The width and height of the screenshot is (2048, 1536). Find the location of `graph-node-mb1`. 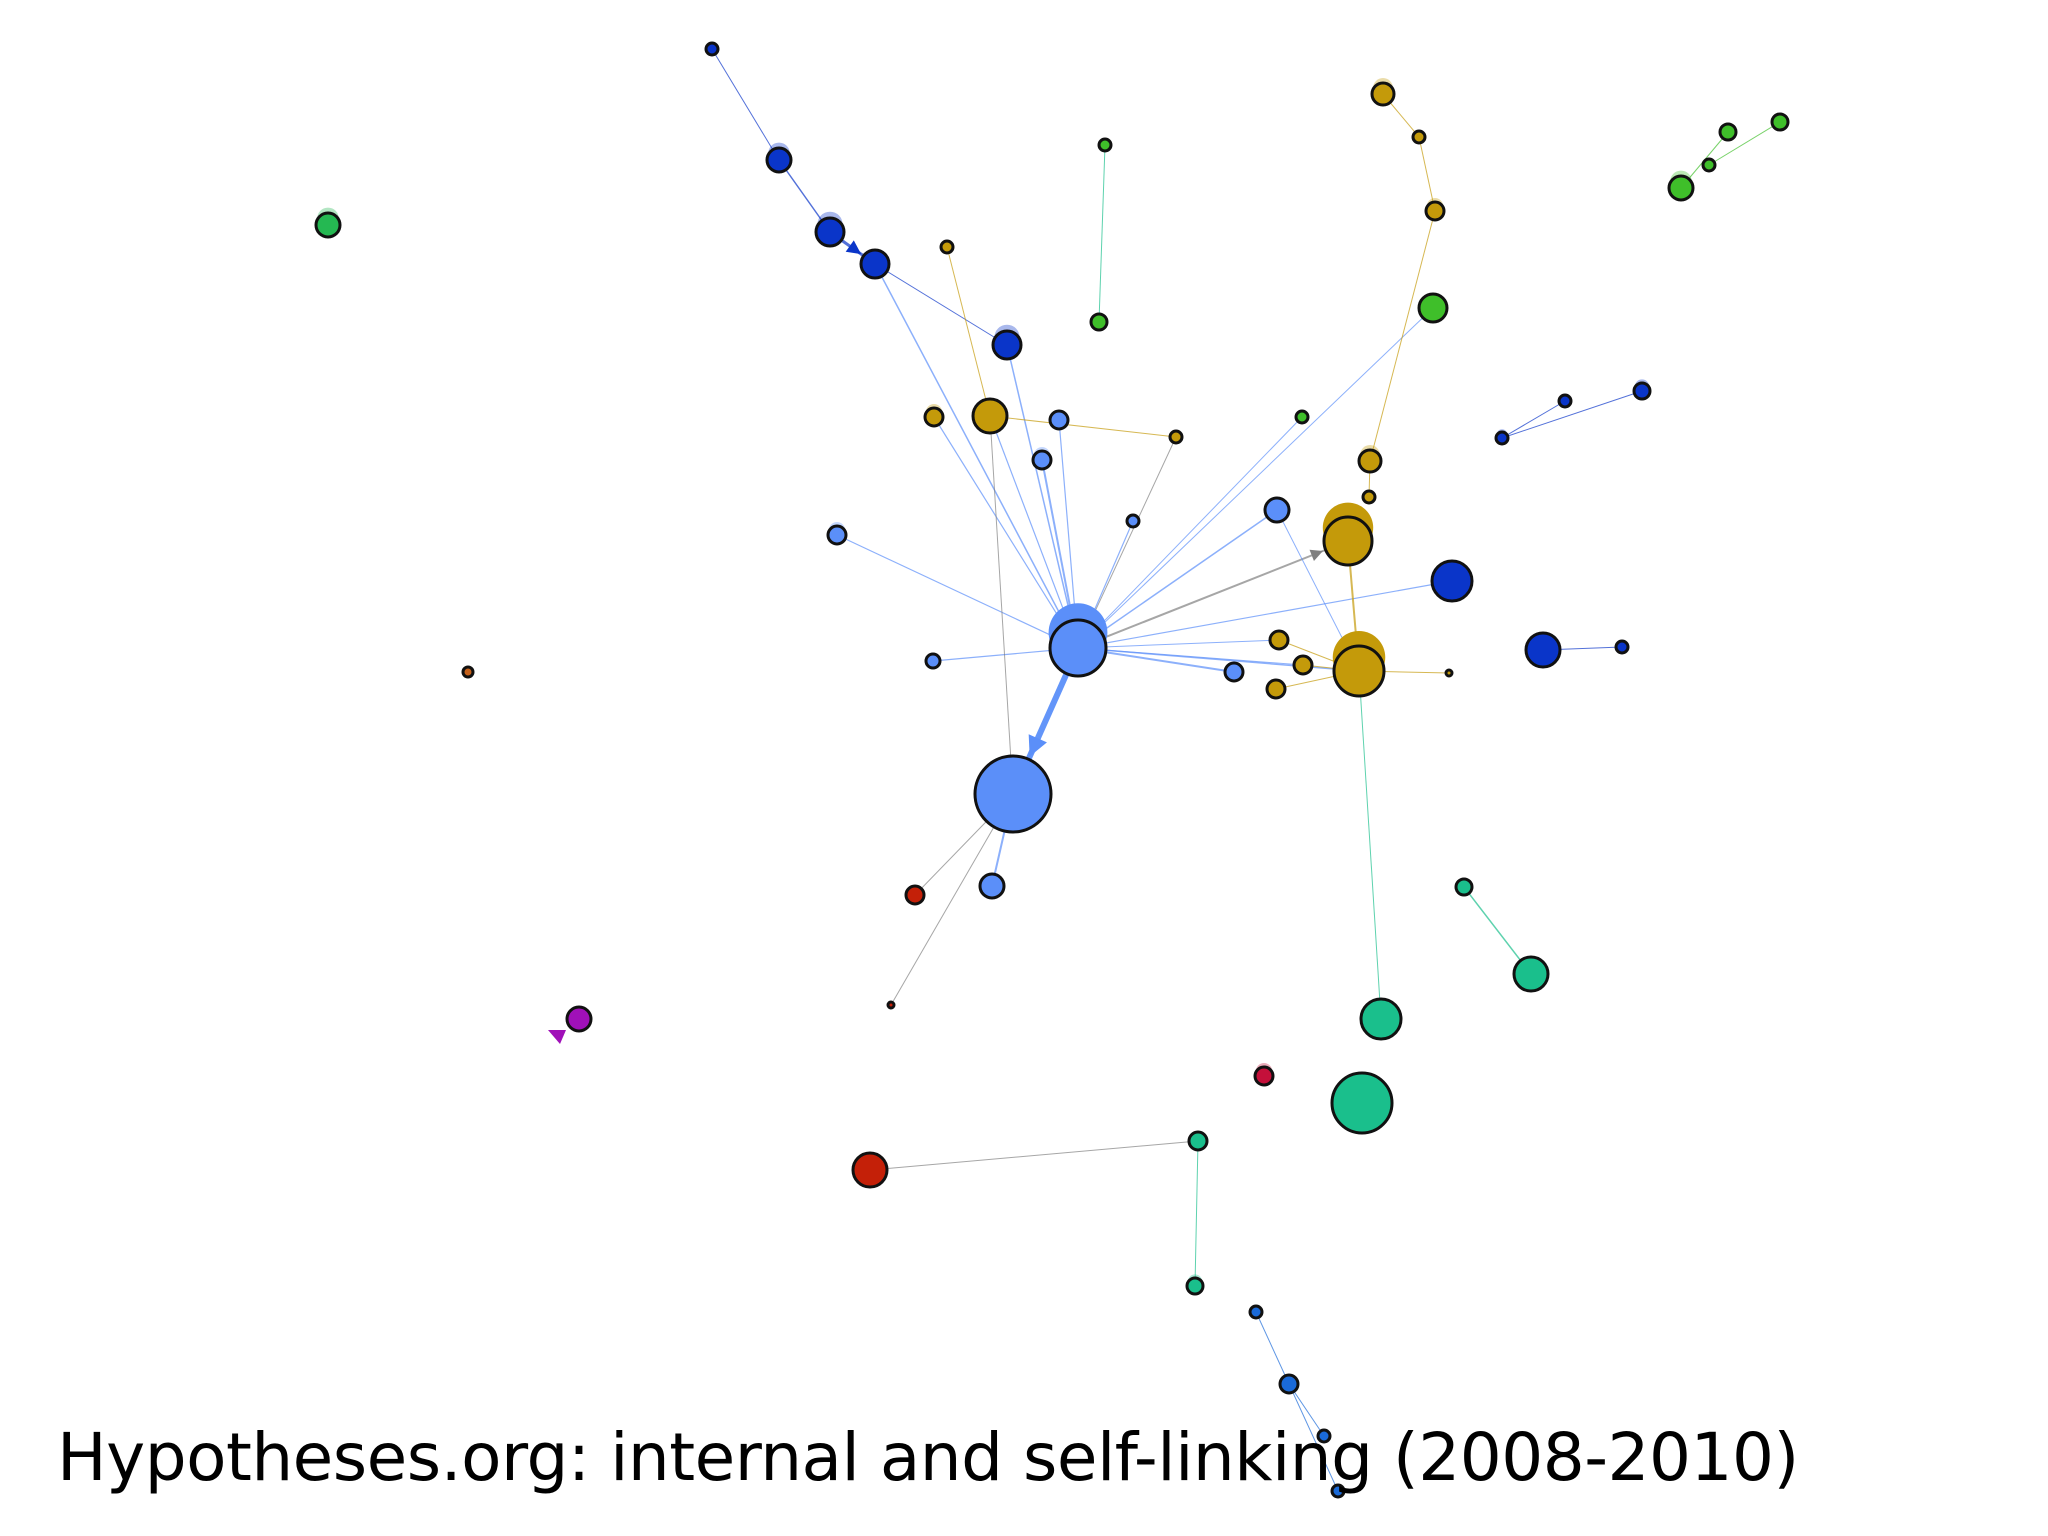

graph-node-mb1 is located at coordinates (1256, 1312).